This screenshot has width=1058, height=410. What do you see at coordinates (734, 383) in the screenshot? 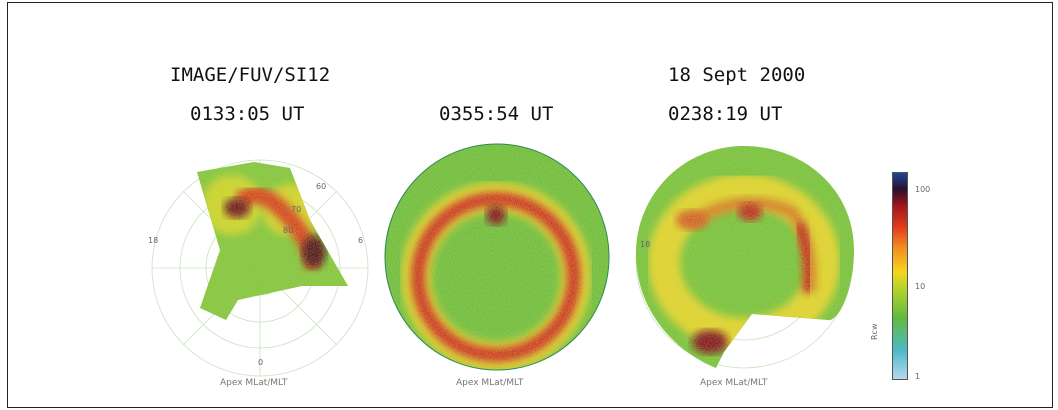
I see `axis-label-3: Apex MLat/MLT` at bounding box center [734, 383].